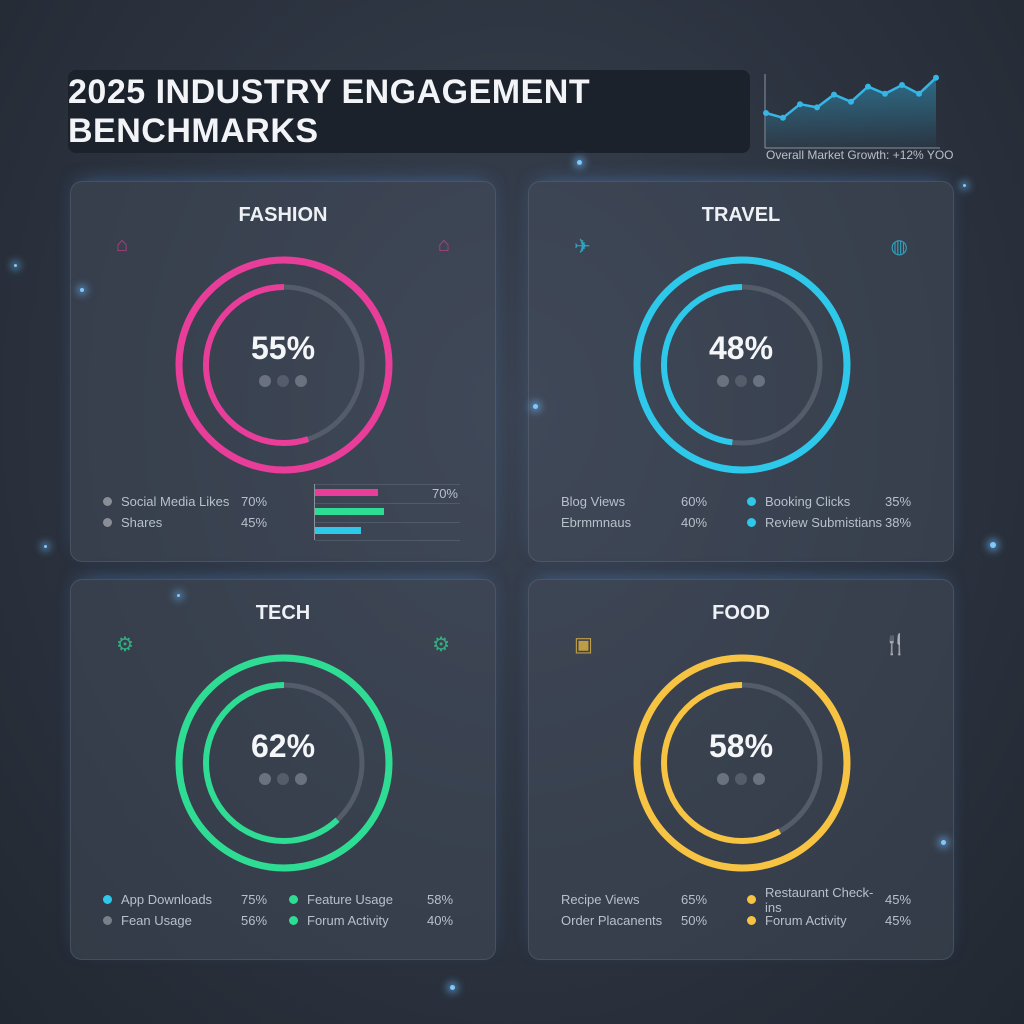 The height and width of the screenshot is (1024, 1024). I want to click on panel-title: TRAVEL, so click(741, 215).